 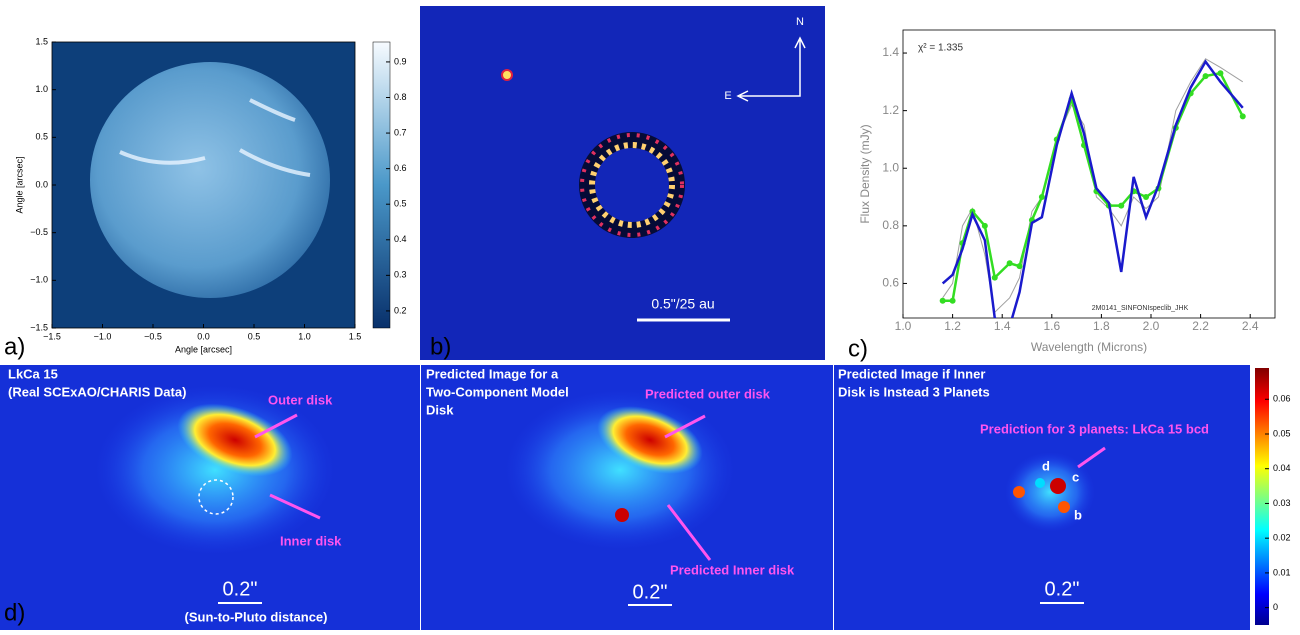 What do you see at coordinates (400, 168) in the screenshot?
I see `colorbar-tick-label: 0.6` at bounding box center [400, 168].